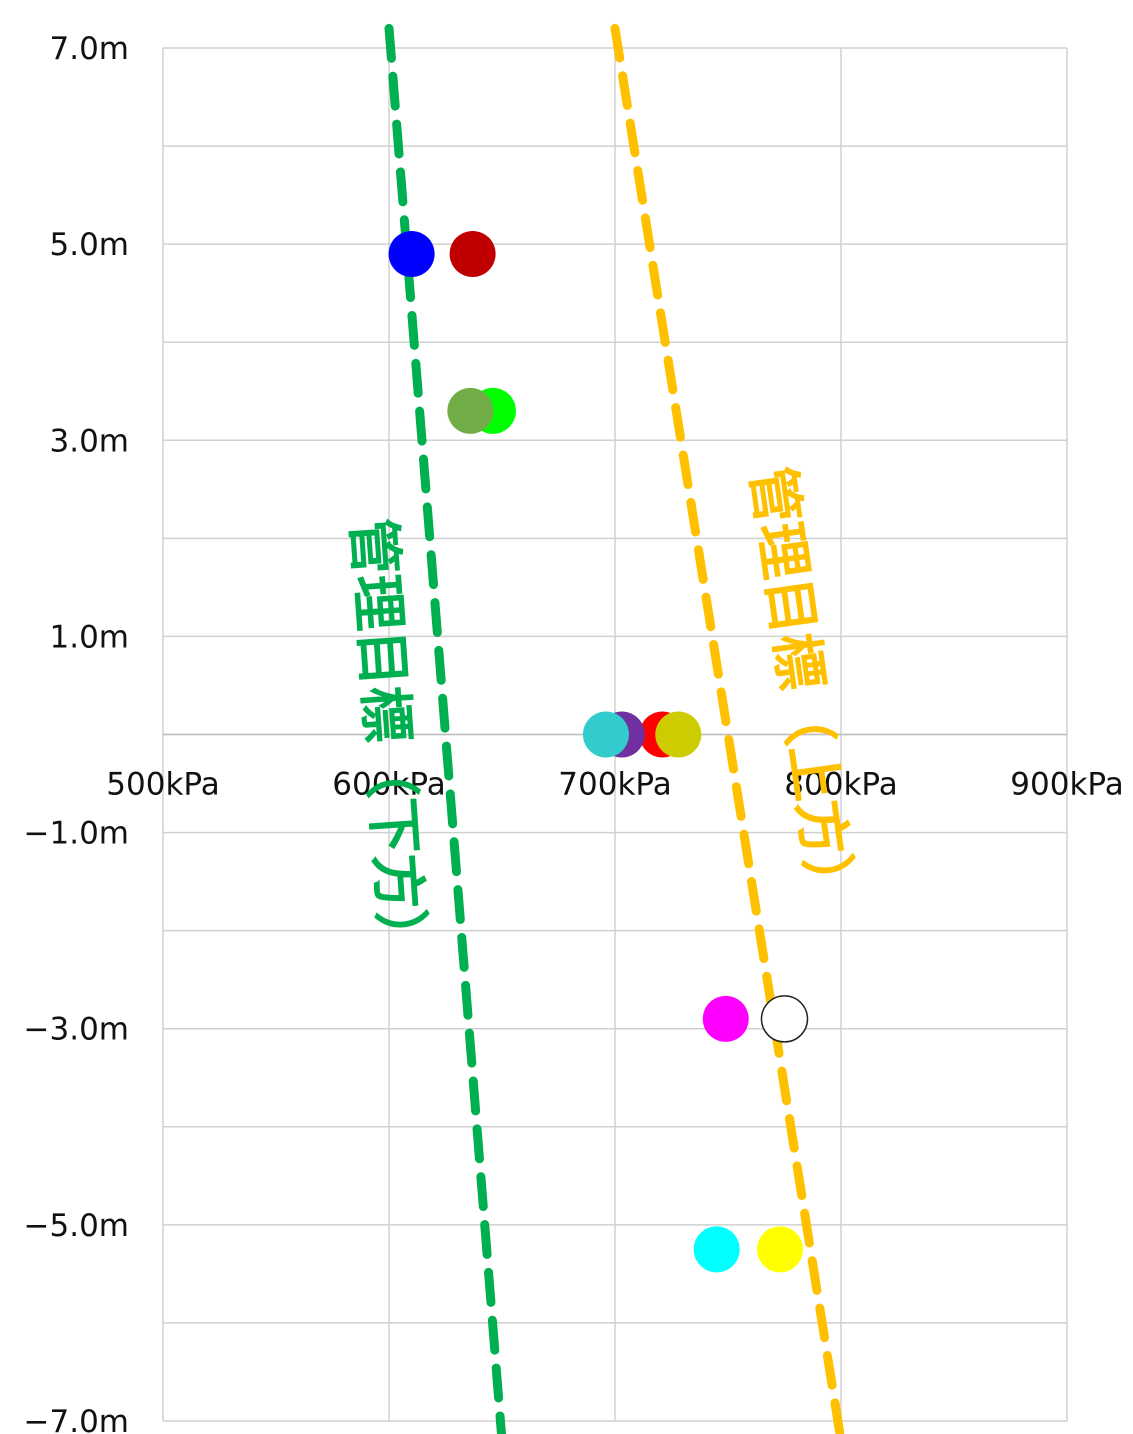  Describe the element at coordinates (840, 785) in the screenshot. I see `x-tick-label: 800kPa` at that location.